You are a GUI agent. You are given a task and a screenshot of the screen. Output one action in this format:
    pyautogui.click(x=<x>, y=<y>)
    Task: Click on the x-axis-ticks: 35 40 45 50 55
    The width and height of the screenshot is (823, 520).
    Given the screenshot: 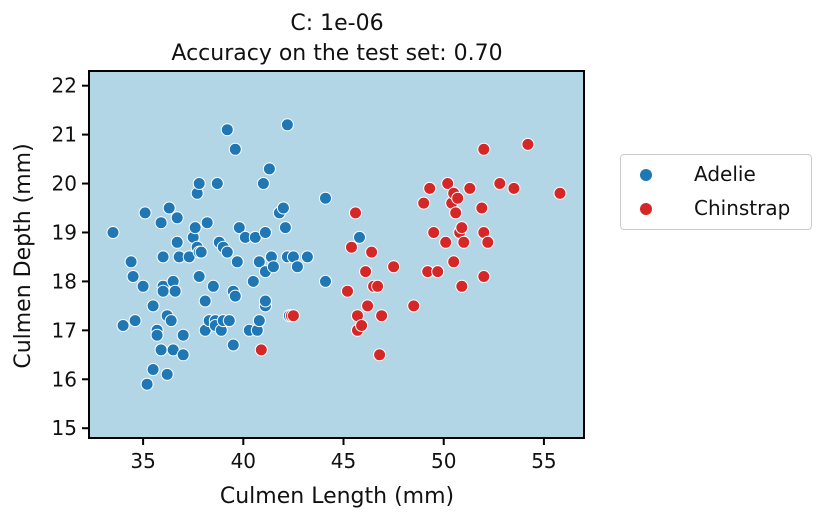 What is the action you would take?
    pyautogui.click(x=343, y=455)
    